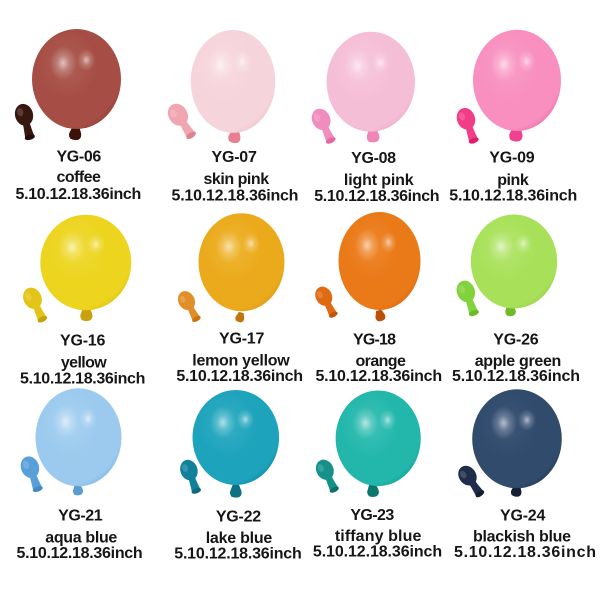 This screenshot has height=600, width=600. Describe the element at coordinates (241, 360) in the screenshot. I see `svg-text: lemon yellow` at that location.